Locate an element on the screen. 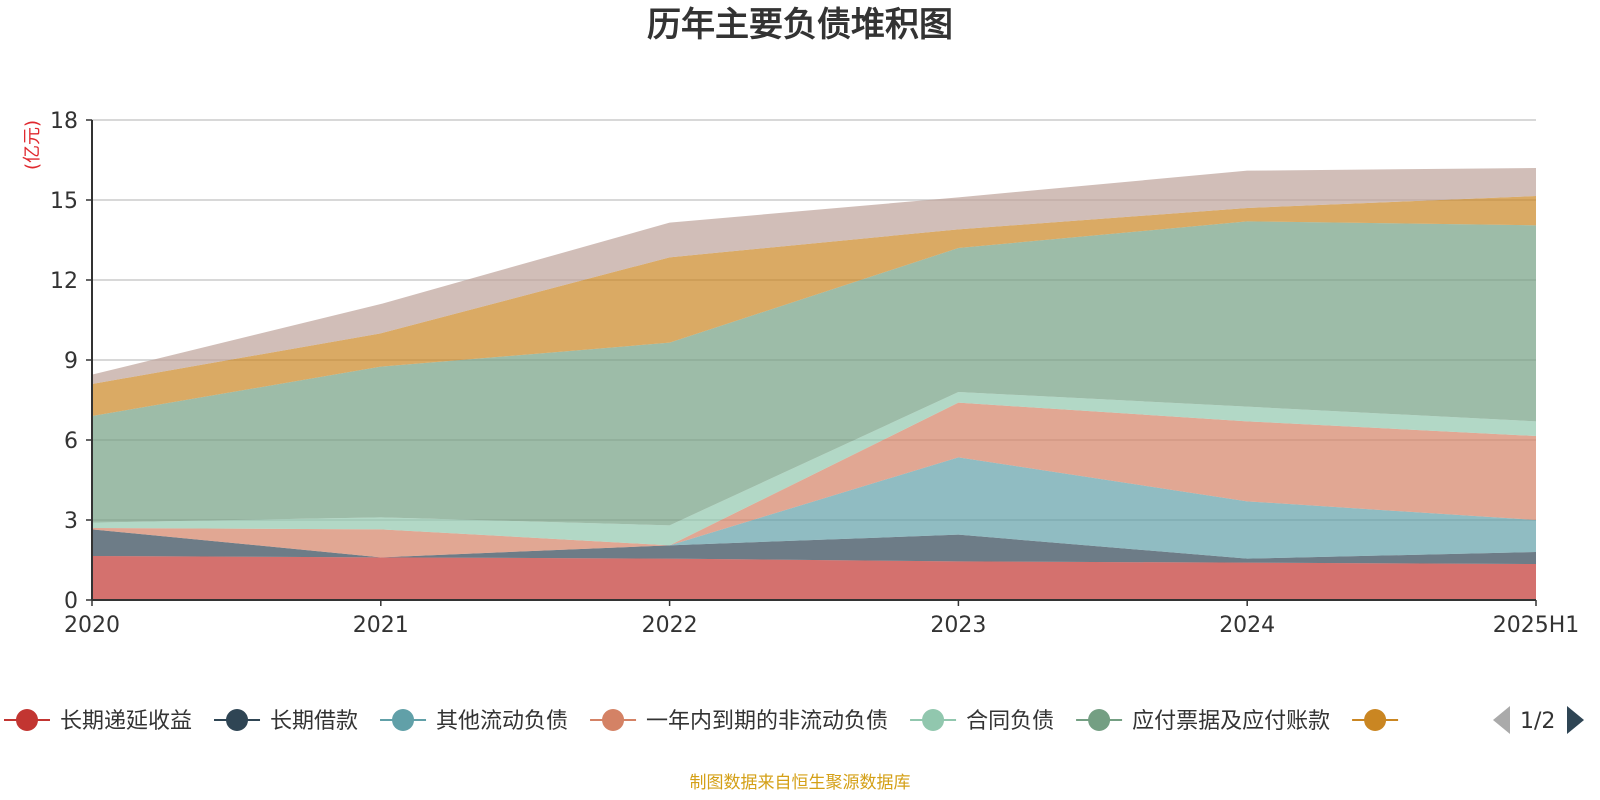 The height and width of the screenshot is (800, 1600). legend: 长期递延收益 长期借款 其他流动负债 一年内到期的非流动负债 合同负债 应付票据及应付账款 is located at coordinates (701, 721).